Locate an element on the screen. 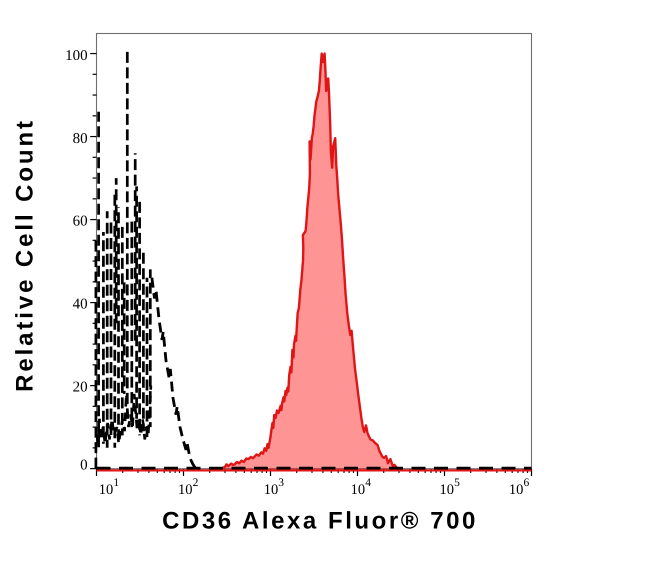  svg-text: 6 is located at coordinates (527, 483).